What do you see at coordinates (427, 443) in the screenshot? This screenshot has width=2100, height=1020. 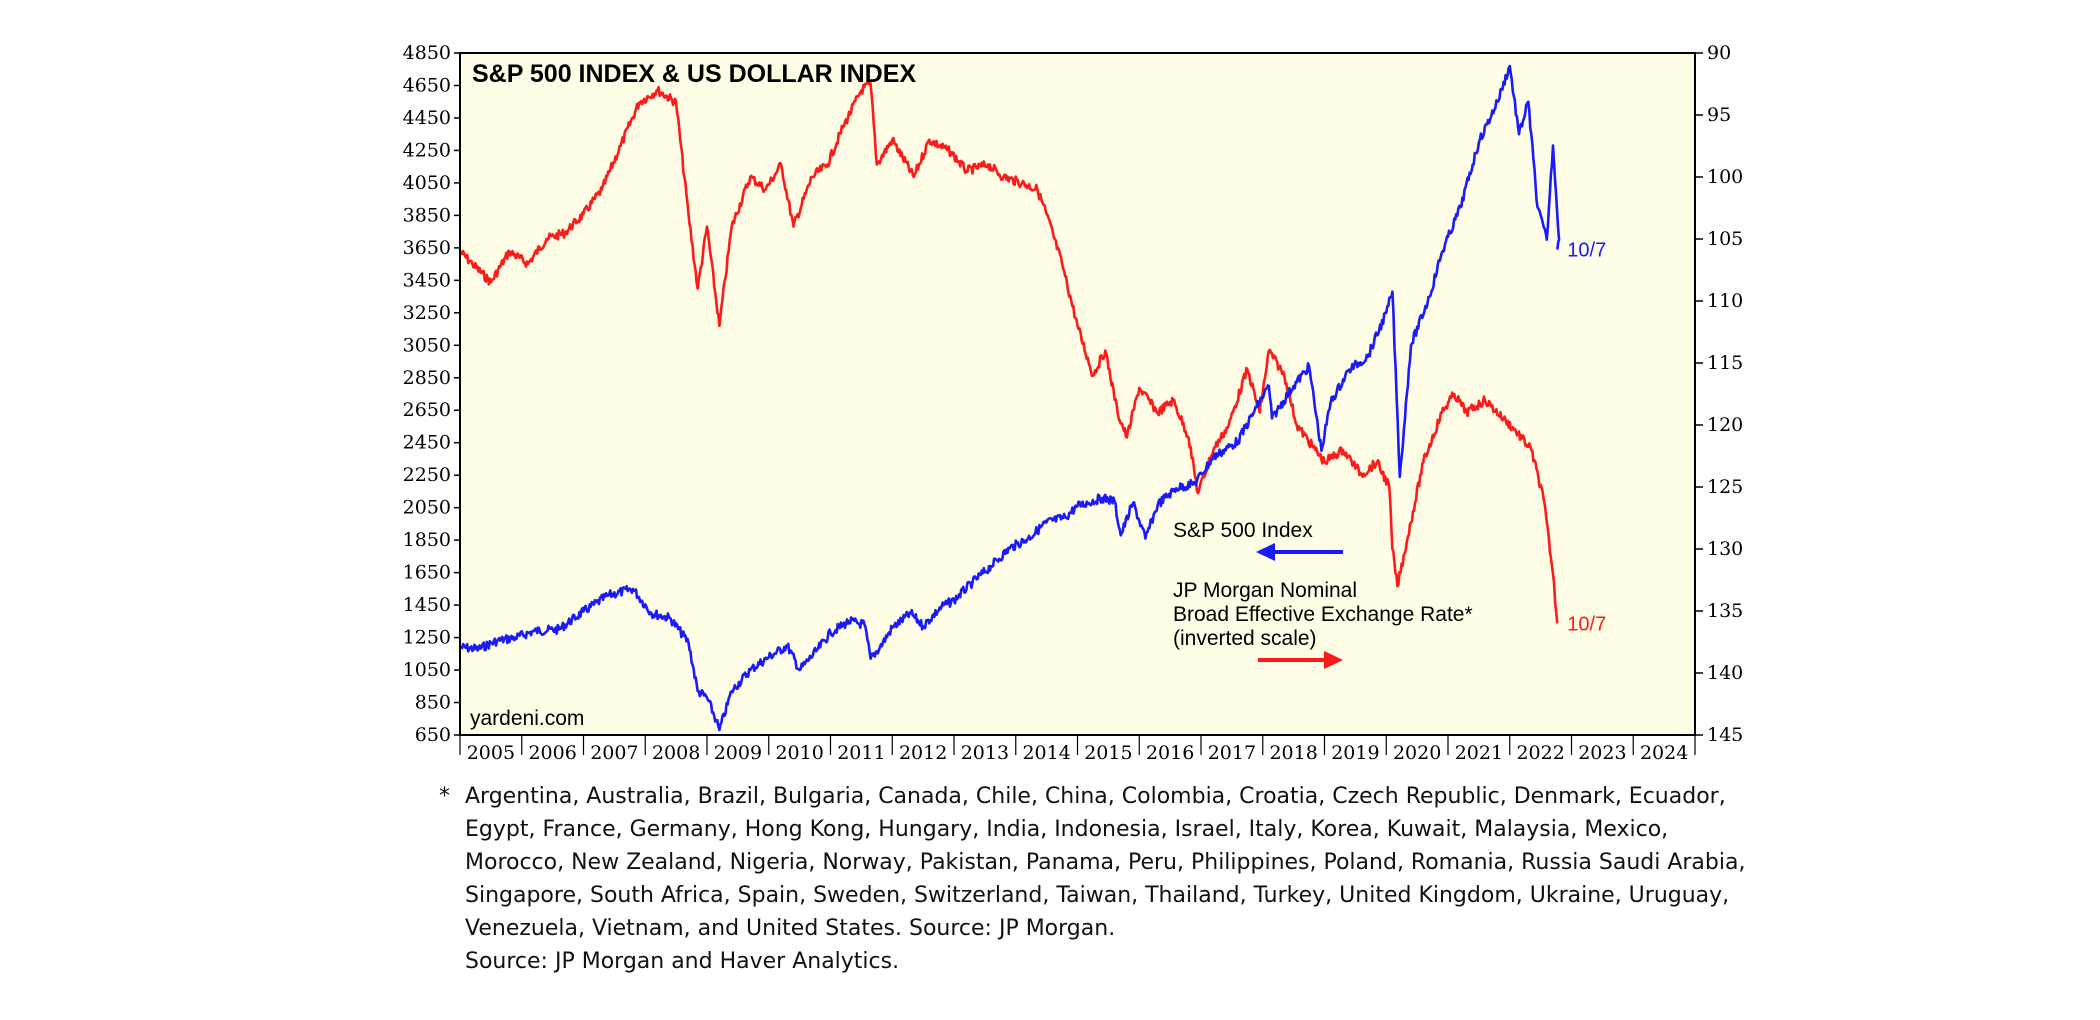 I see `left-tick-label: 2450` at bounding box center [427, 443].